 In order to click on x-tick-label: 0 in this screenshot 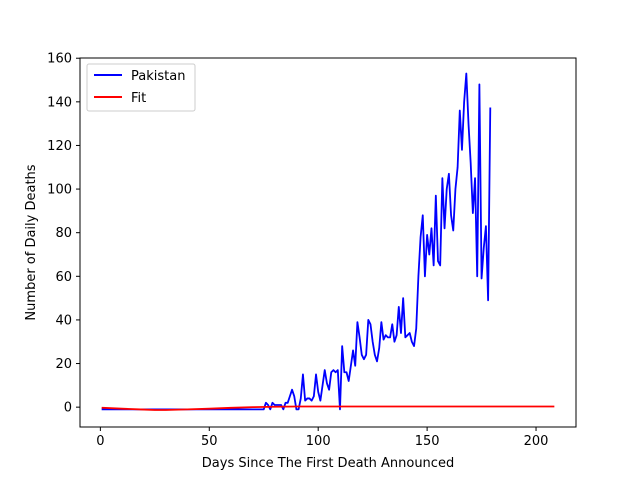, I will do `click(100, 441)`.